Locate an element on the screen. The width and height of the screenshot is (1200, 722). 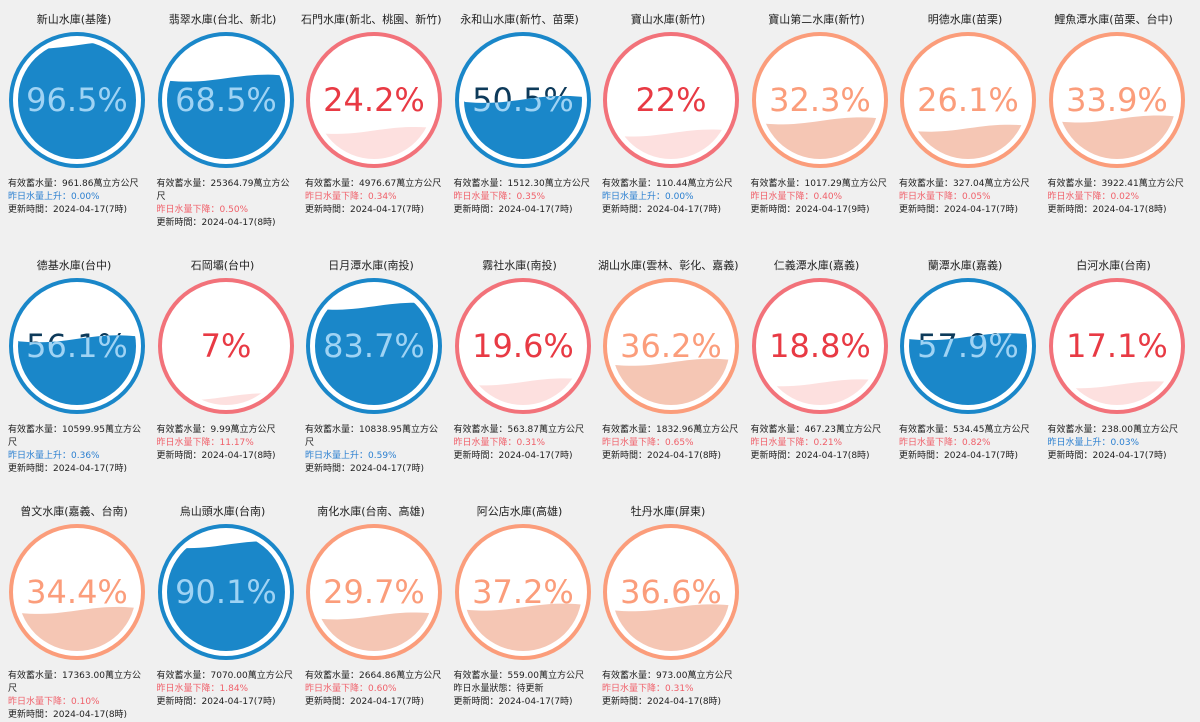
water-level-gauge: 96.5%96.5% is located at coordinates (77, 100).